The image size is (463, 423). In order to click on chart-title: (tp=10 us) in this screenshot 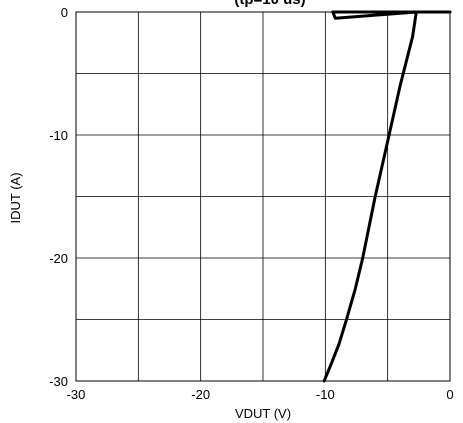, I will do `click(269, 4)`.